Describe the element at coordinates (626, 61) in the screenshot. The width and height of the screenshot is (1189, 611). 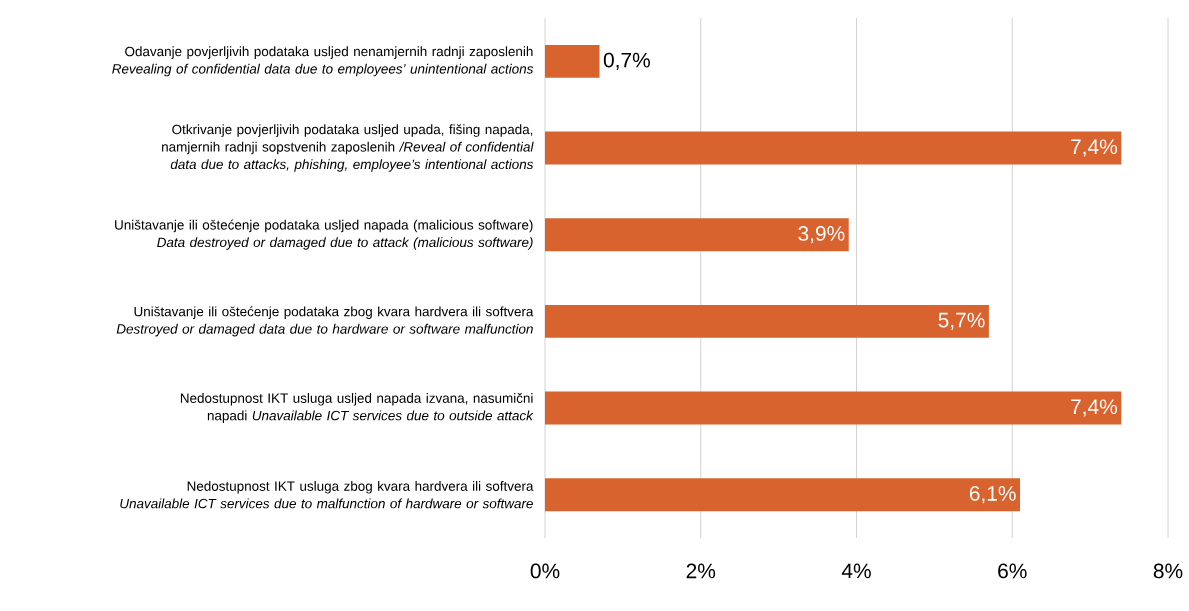
I see `data-label: 0,7%` at that location.